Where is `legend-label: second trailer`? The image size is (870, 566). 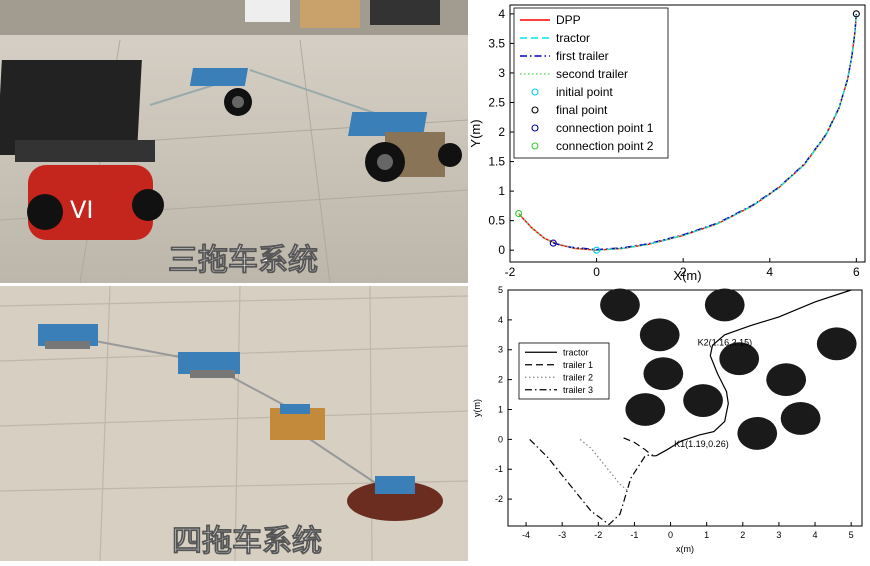
legend-label: second trailer is located at coordinates (592, 74).